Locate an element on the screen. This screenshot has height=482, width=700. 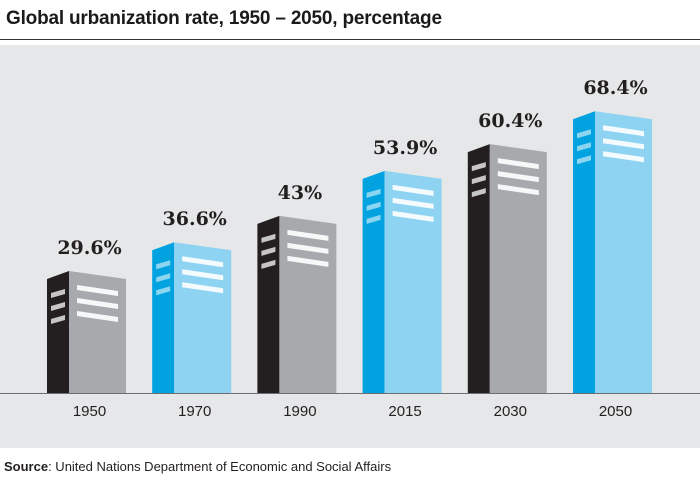
source-label: Source is located at coordinates (26, 466).